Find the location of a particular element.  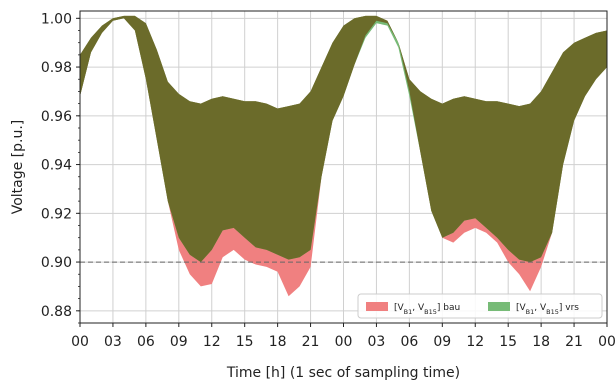

x-tick-label-9: 03 is located at coordinates (377, 342).